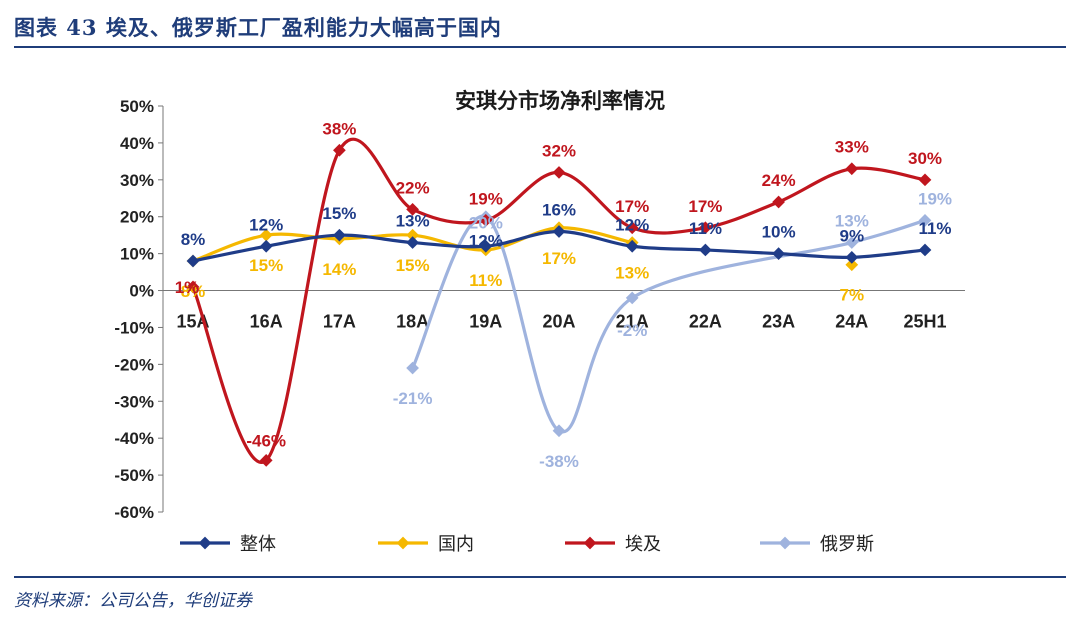  I want to click on x-tick-label: 21A, so click(632, 322).